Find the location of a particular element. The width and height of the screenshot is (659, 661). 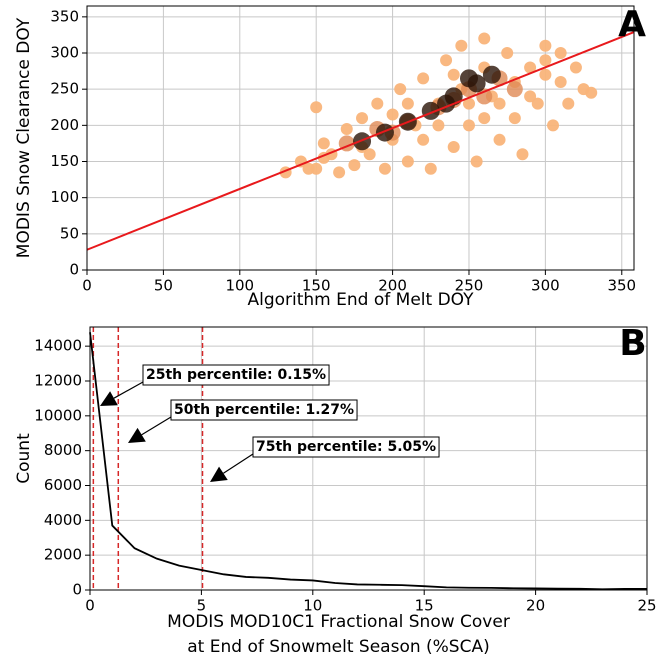

x-axis-label: Algorithm End of Melt DOY is located at coordinates (360, 300).